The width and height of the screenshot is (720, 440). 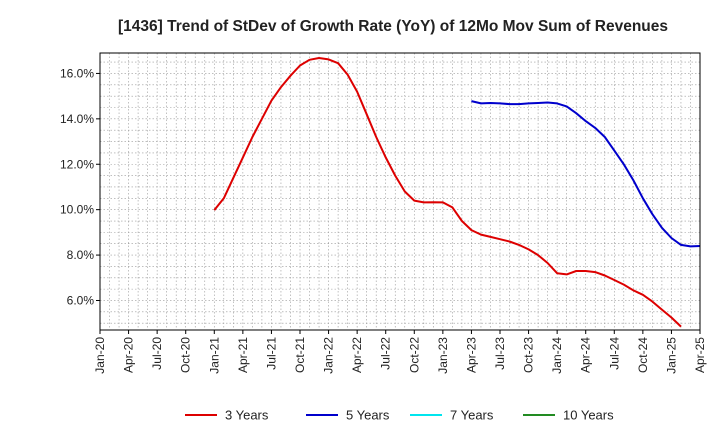 What do you see at coordinates (472, 415) in the screenshot?
I see `legend-label-7-years: 7 Years` at bounding box center [472, 415].